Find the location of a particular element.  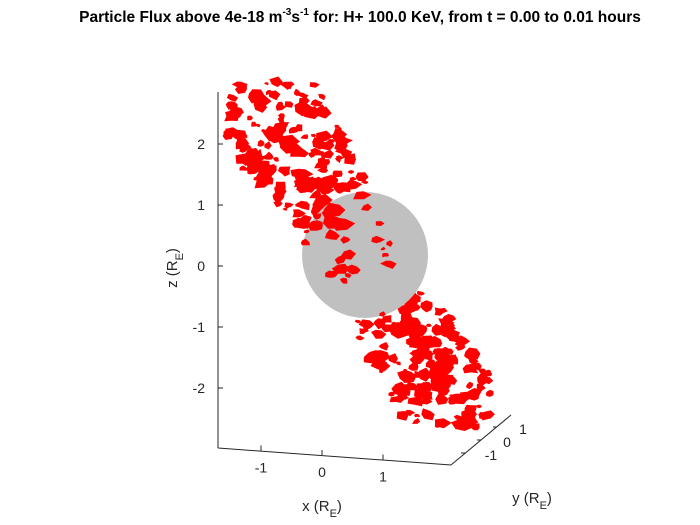

y-tick-label: 1 is located at coordinates (523, 429).